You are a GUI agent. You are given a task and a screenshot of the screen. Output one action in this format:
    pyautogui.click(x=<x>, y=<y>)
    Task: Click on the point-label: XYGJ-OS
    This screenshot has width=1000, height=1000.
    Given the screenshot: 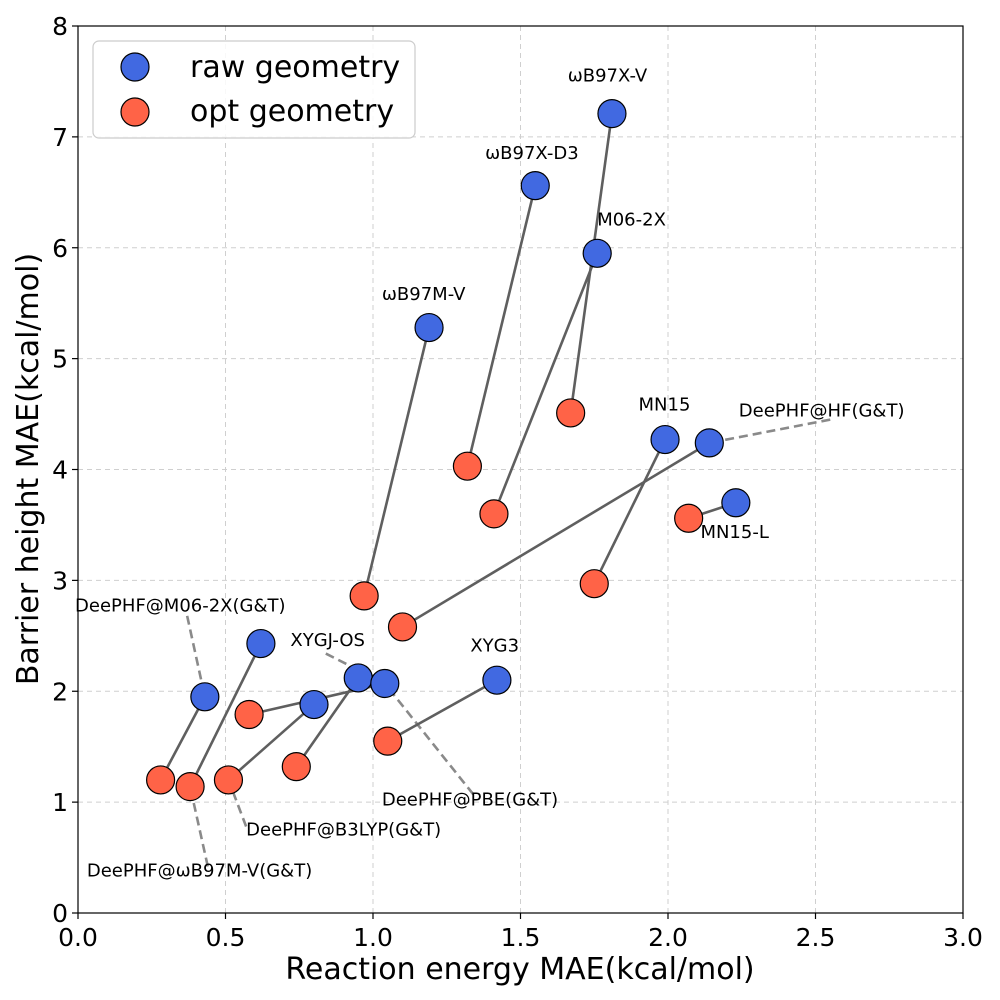 What is the action you would take?
    pyautogui.click(x=327, y=640)
    